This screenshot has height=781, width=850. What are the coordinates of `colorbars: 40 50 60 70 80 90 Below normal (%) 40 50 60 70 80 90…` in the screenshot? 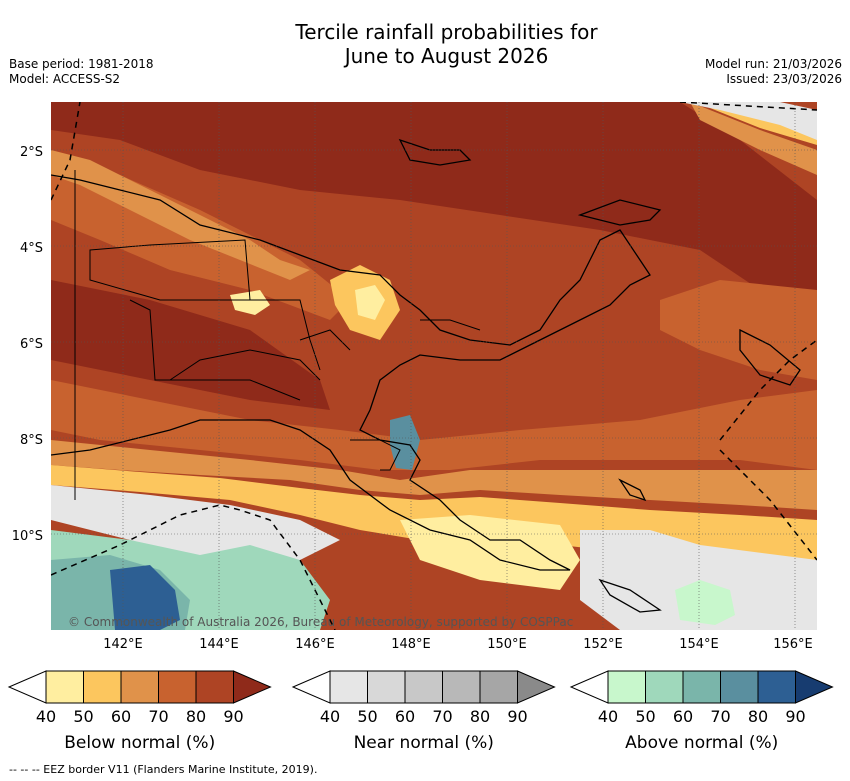 It's located at (420, 711).